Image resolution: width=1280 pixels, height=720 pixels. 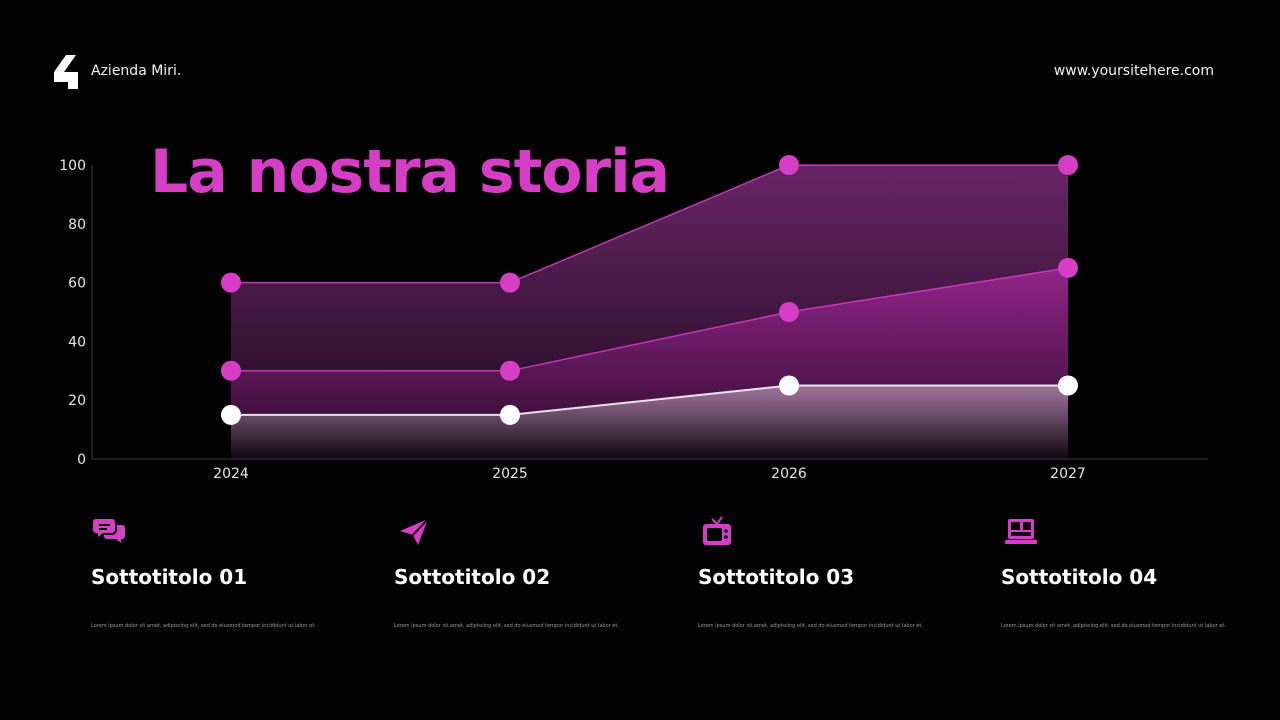 What do you see at coordinates (776, 577) in the screenshot?
I see `feature-title: Sottotitolo 03` at bounding box center [776, 577].